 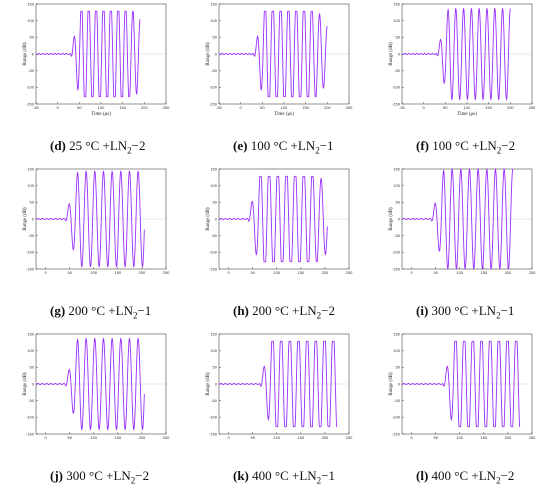 What do you see at coordinates (58, 145) in the screenshot?
I see `panel-letter: (d)` at bounding box center [58, 145].